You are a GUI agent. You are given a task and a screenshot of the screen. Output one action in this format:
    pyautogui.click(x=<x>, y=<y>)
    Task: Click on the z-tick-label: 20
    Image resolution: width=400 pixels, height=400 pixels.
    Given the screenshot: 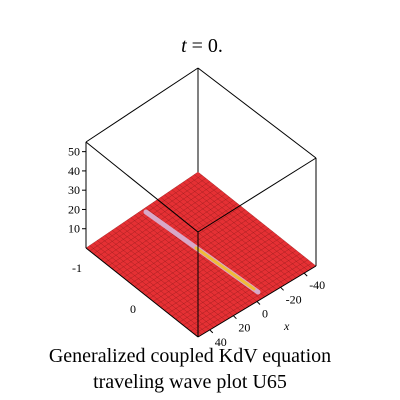 What is the action you would take?
    pyautogui.click(x=74, y=209)
    